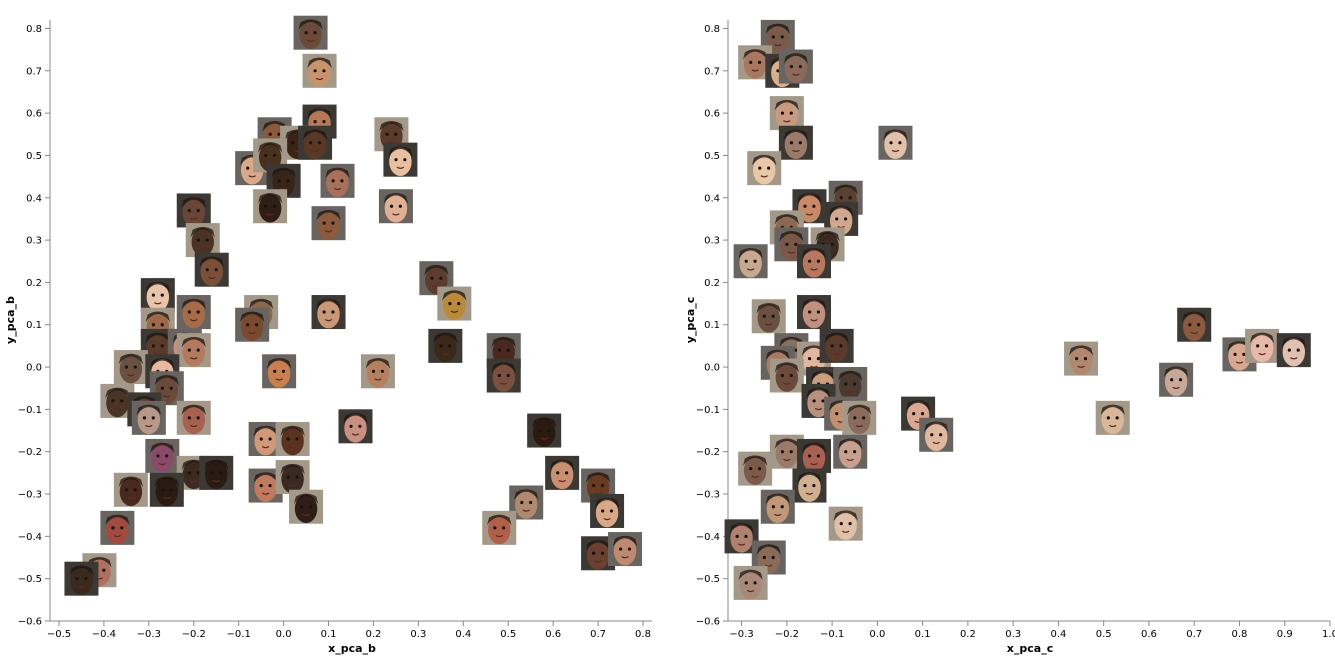  What do you see at coordinates (1149, 634) in the screenshot?
I see `x-tick-label: 0.6` at bounding box center [1149, 634].